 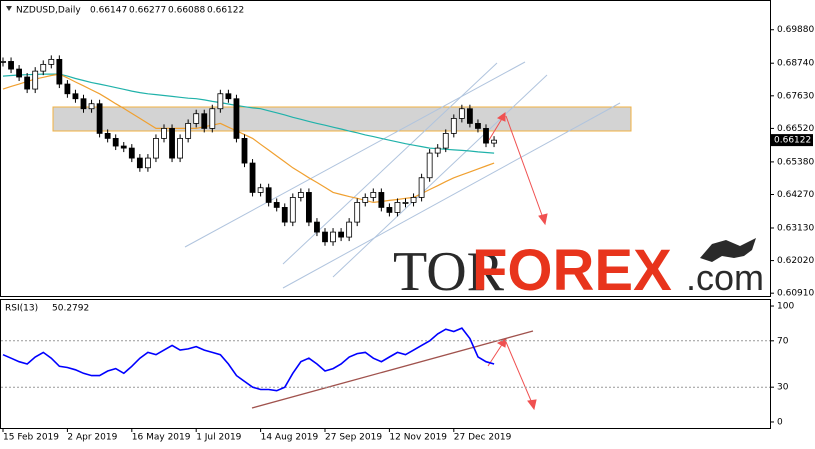 What do you see at coordinates (225, 11) in the screenshot?
I see `ohlc-close: 0.66122` at bounding box center [225, 11].